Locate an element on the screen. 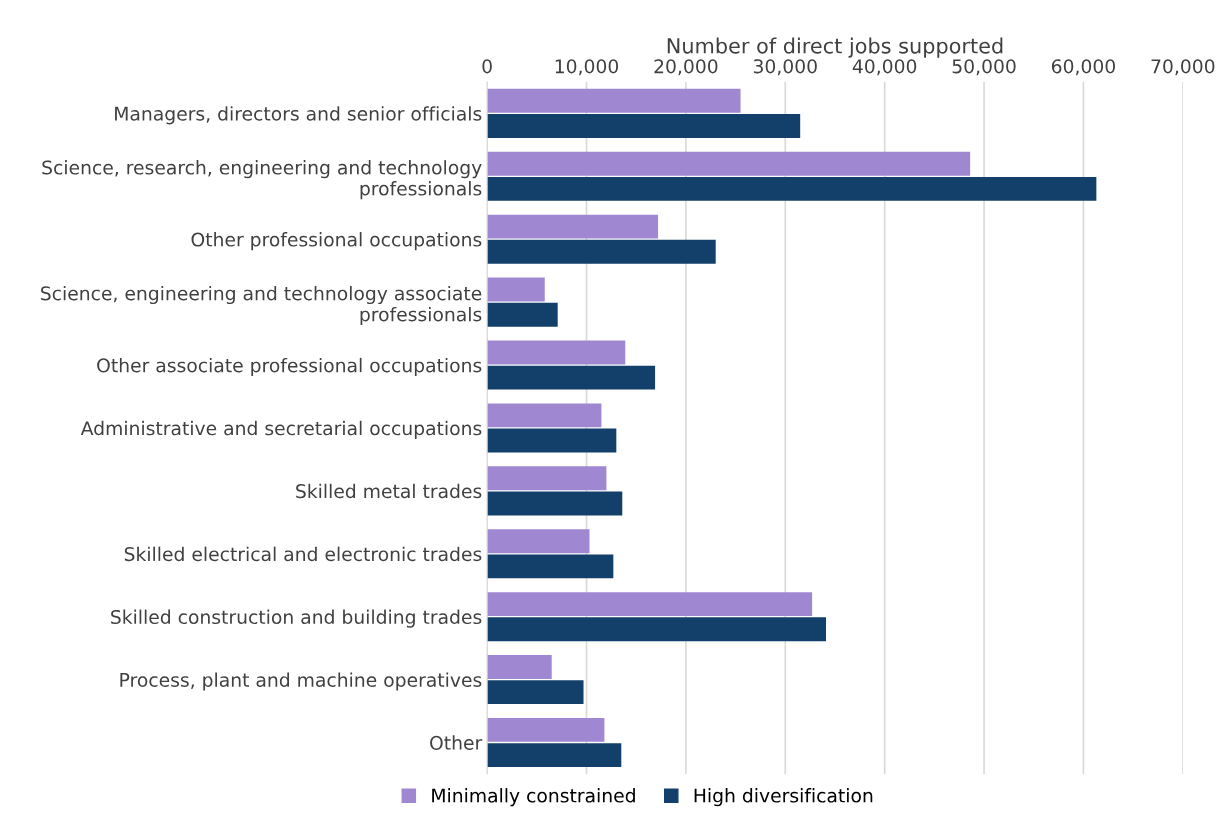  y-tick-label: Other associate professional occupations is located at coordinates (289, 367).